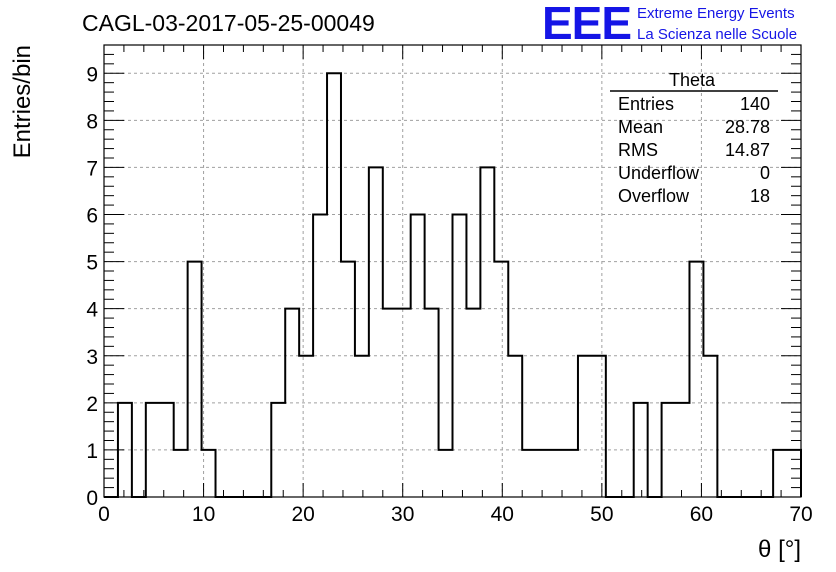 This screenshot has height=572, width=836. Describe the element at coordinates (502, 514) in the screenshot. I see `x-tick-label: 40` at that location.